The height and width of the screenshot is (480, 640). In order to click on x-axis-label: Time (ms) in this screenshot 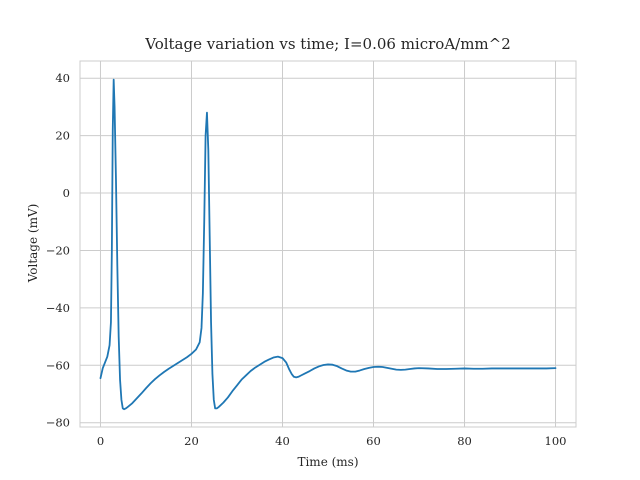, I will do `click(327, 462)`.